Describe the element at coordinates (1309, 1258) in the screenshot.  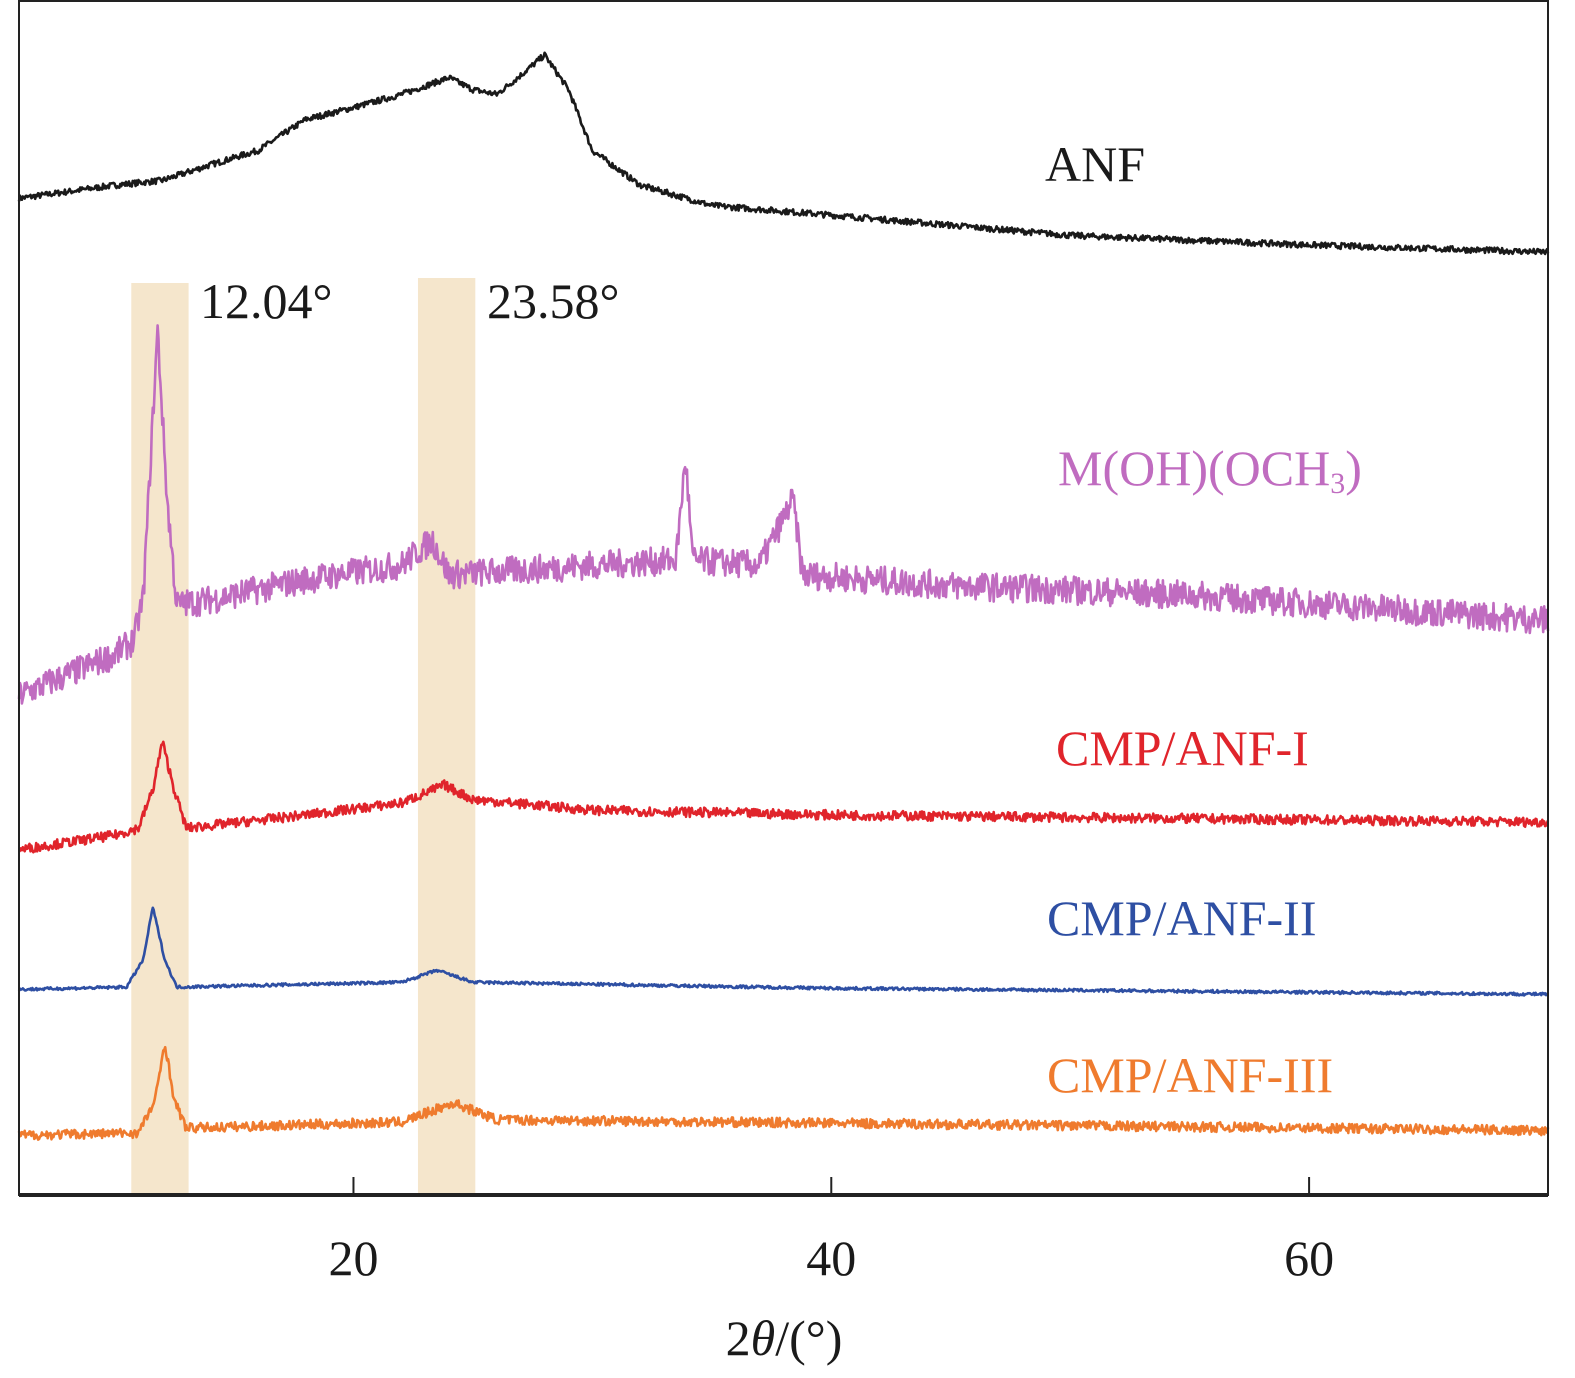
I see `x-tick-label: 60` at that location.